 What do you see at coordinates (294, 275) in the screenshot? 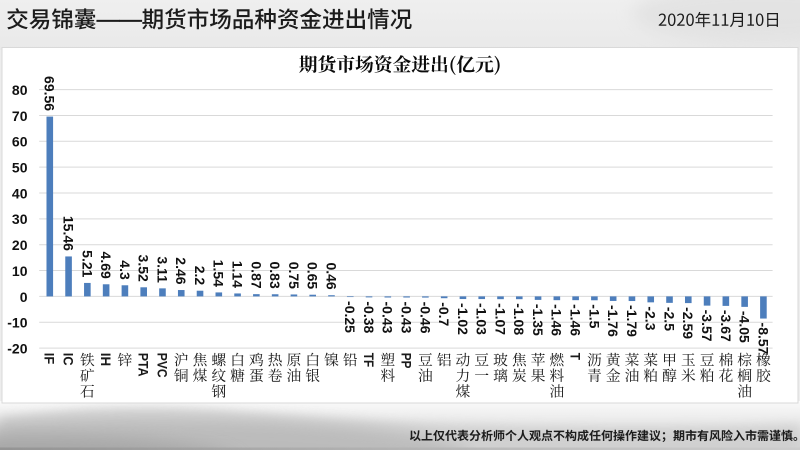
I see `svg-text: 0.75` at bounding box center [294, 275].